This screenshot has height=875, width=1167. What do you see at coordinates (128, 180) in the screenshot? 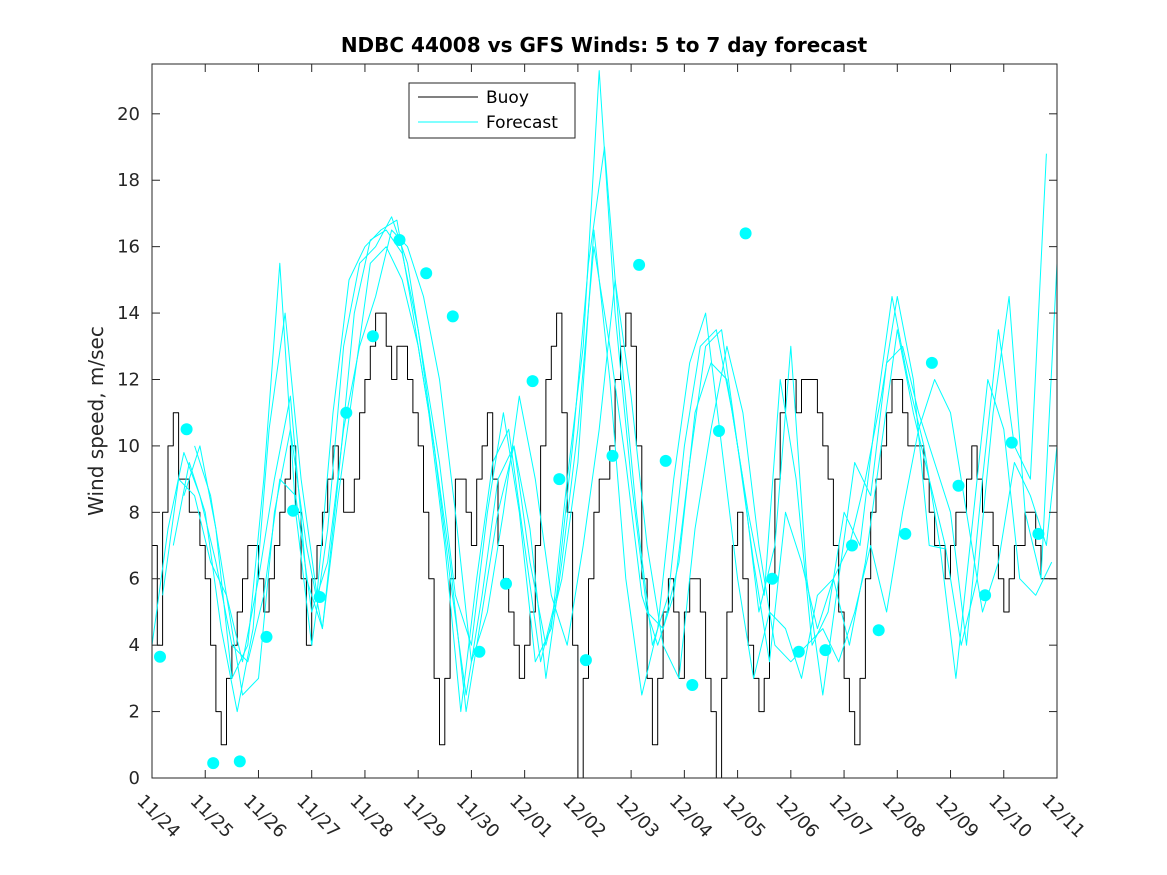
I see `y-tick-label: 18` at bounding box center [128, 180].